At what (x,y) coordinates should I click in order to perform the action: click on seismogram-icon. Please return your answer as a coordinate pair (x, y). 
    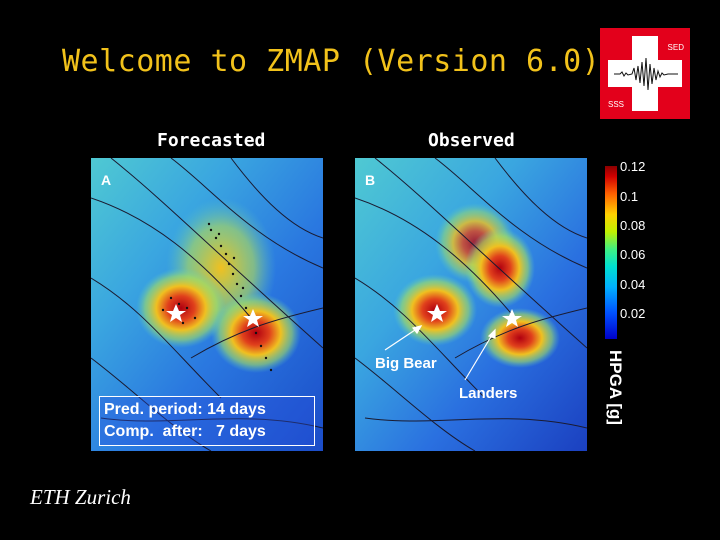
    Looking at the image, I should click on (646, 74).